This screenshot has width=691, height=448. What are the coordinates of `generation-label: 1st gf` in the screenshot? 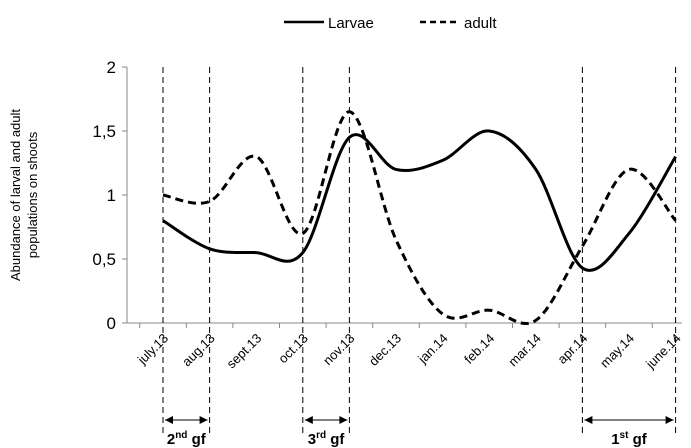 It's located at (629, 439).